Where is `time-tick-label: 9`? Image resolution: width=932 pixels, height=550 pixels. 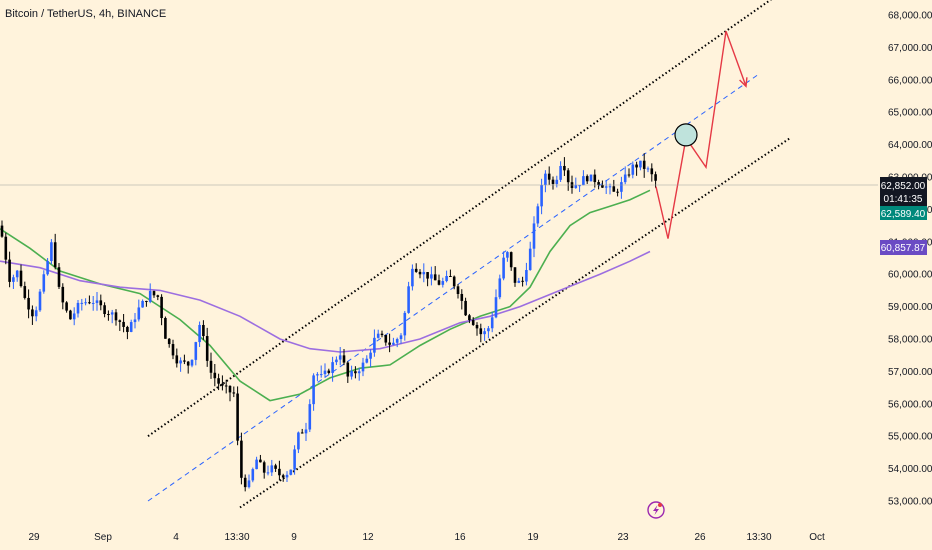 time-tick-label: 9 is located at coordinates (294, 537).